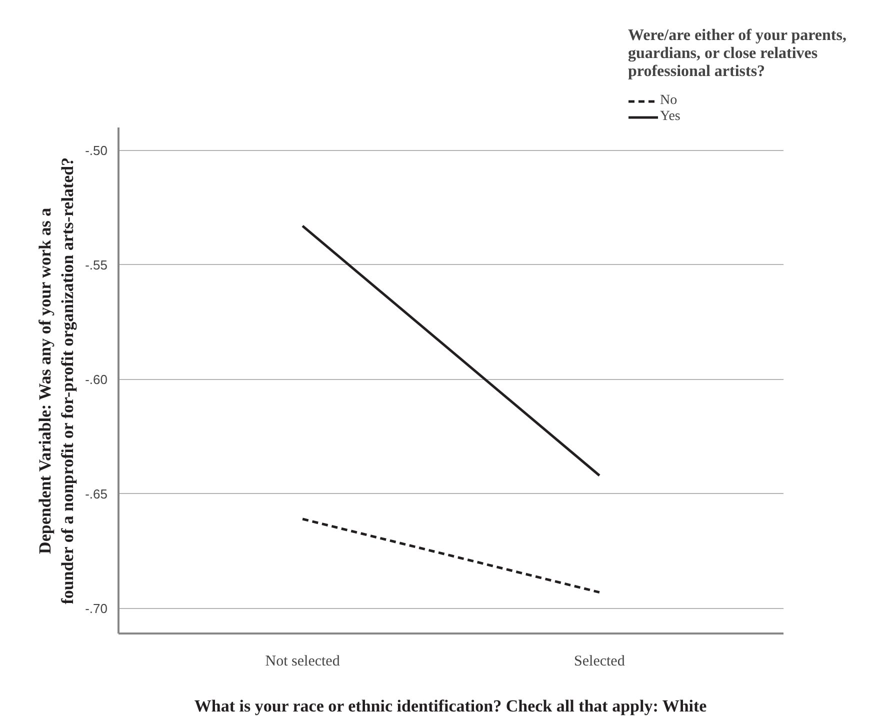 The height and width of the screenshot is (718, 894). What do you see at coordinates (737, 54) in the screenshot?
I see `legend-title: Were/are either of your parents, guardians, or close relatives professional artists?` at bounding box center [737, 54].